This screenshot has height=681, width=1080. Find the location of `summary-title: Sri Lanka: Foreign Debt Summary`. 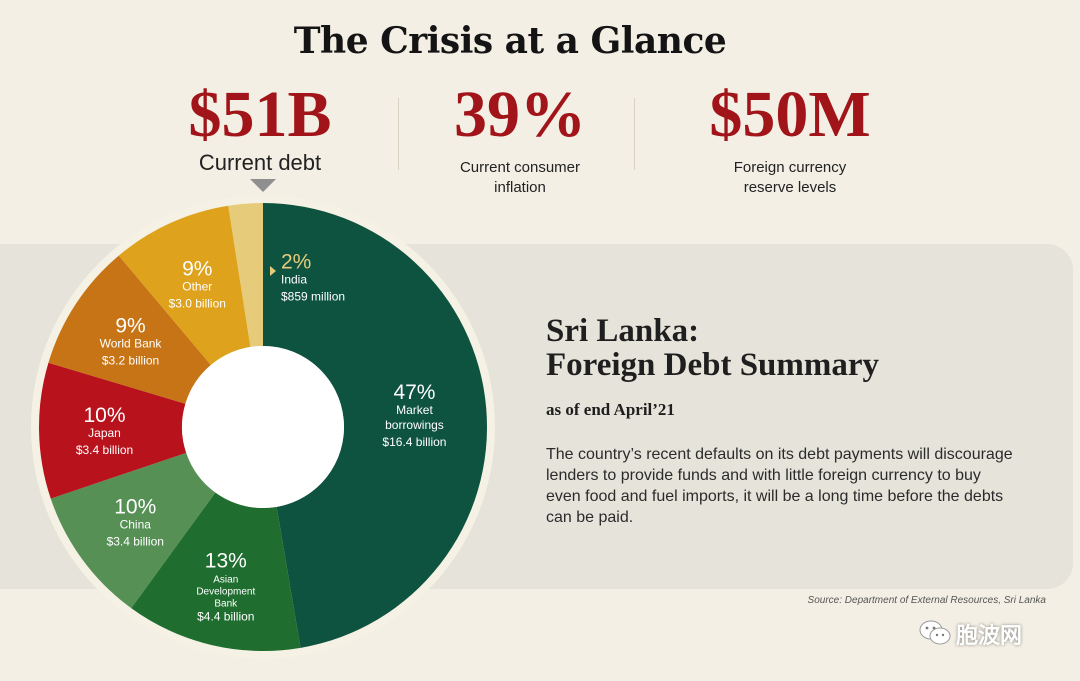

summary-title: Sri Lanka: Foreign Debt Summary is located at coordinates (776, 348).